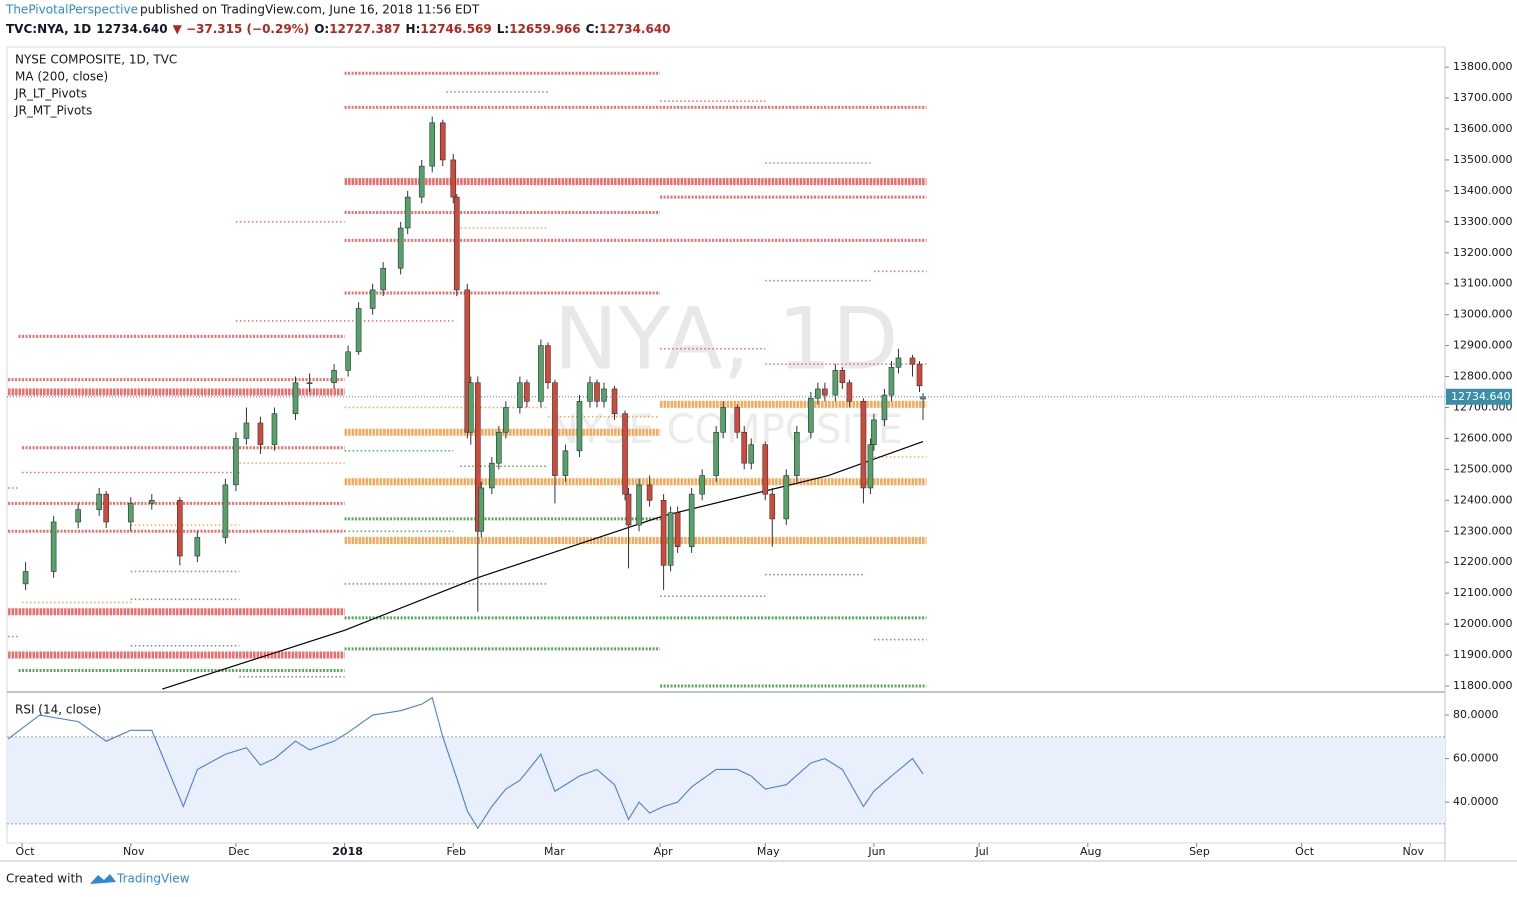 This screenshot has height=897, width=1517. Describe the element at coordinates (238, 851) in the screenshot. I see `x-tick-label: Dec` at that location.